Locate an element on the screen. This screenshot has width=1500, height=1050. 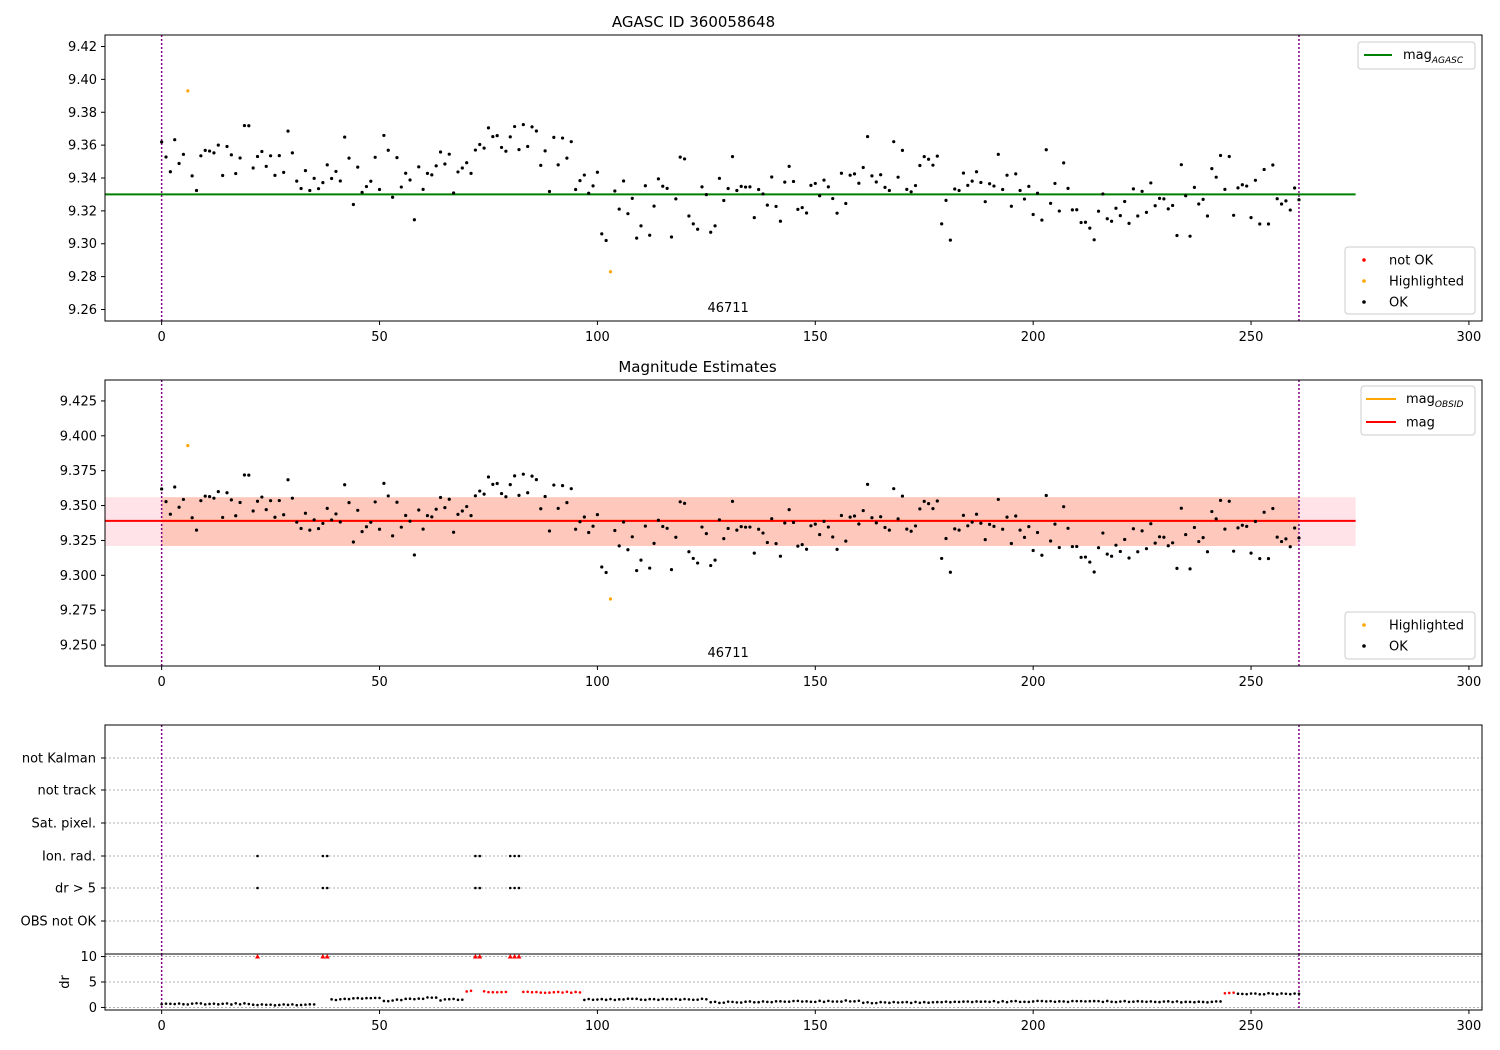
legend-label: not OK is located at coordinates (1411, 261).